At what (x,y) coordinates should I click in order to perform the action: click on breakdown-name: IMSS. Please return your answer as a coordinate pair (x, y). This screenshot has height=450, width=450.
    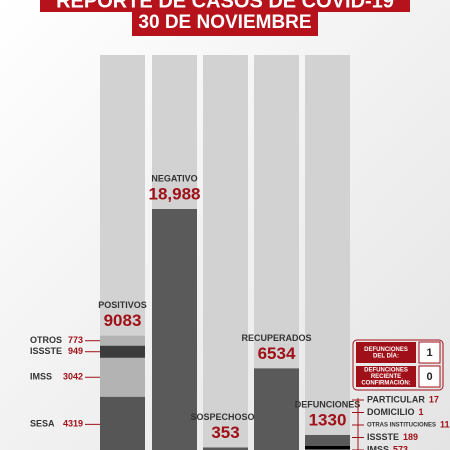
    Looking at the image, I should click on (378, 447).